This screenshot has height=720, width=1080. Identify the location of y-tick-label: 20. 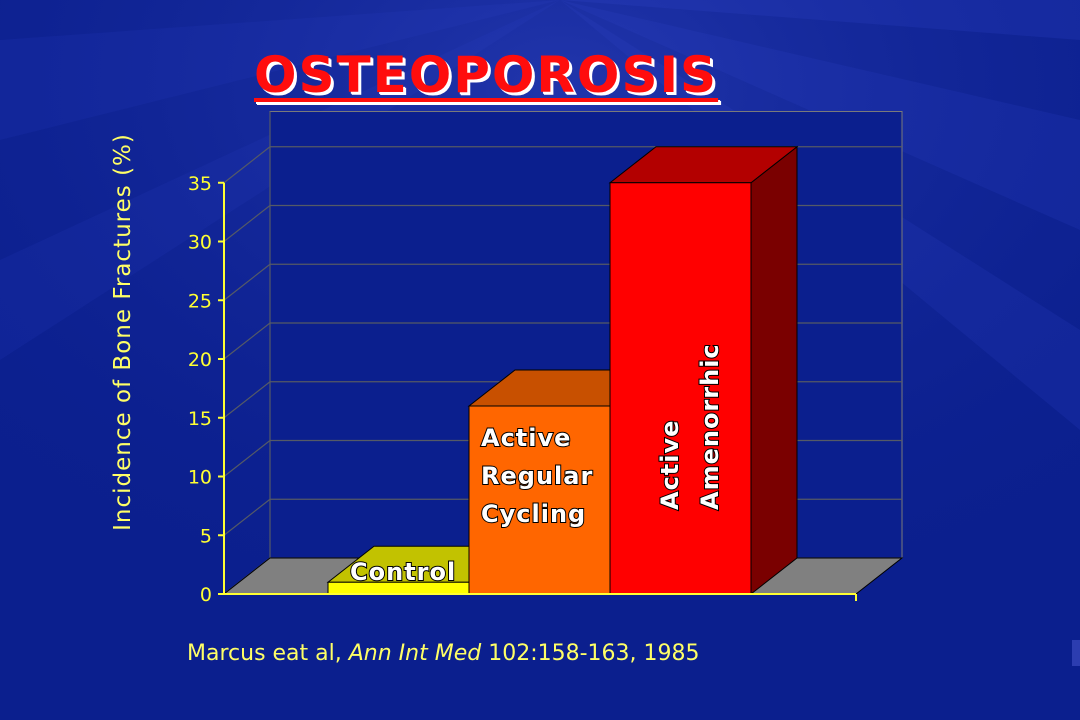
(200, 360).